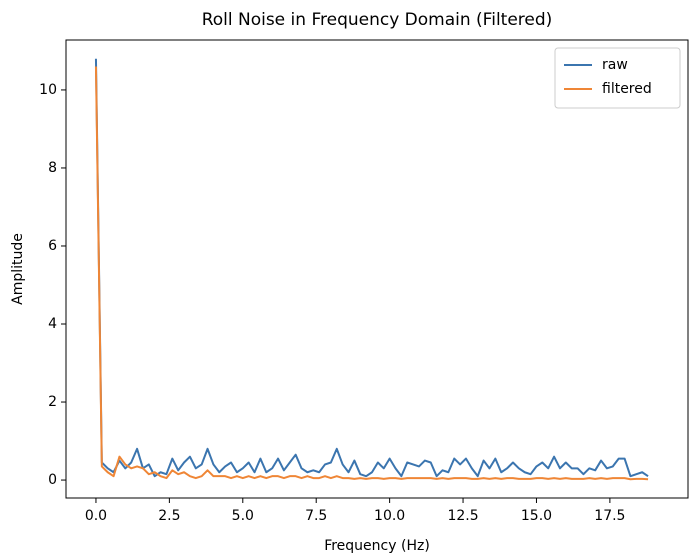 The height and width of the screenshot is (560, 695). Describe the element at coordinates (536, 516) in the screenshot. I see `x-tick-label: 15.0` at that location.